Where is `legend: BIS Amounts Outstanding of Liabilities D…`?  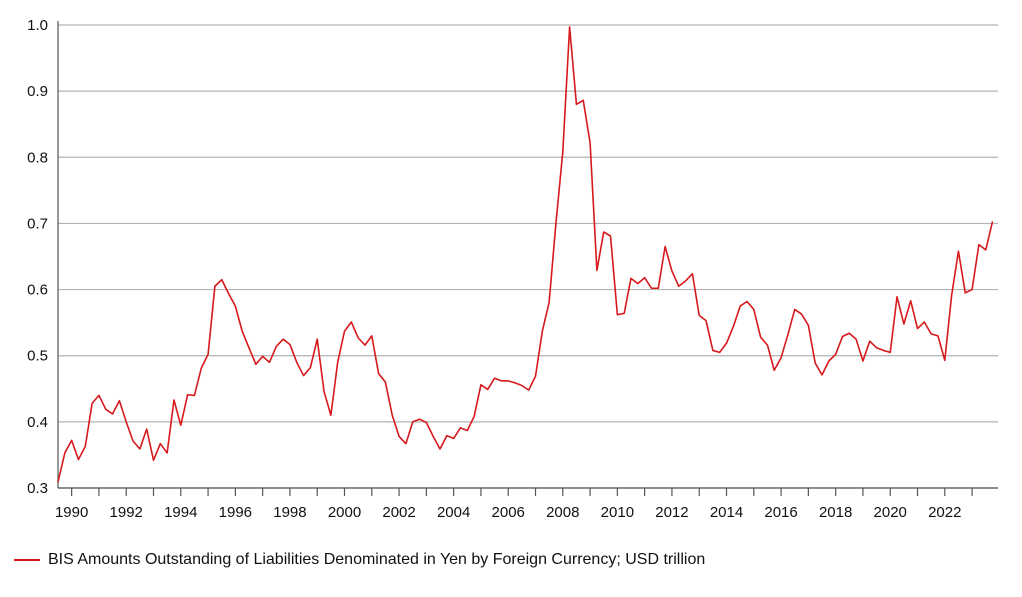 legend: BIS Amounts Outstanding of Liabilities D… is located at coordinates (359, 560).